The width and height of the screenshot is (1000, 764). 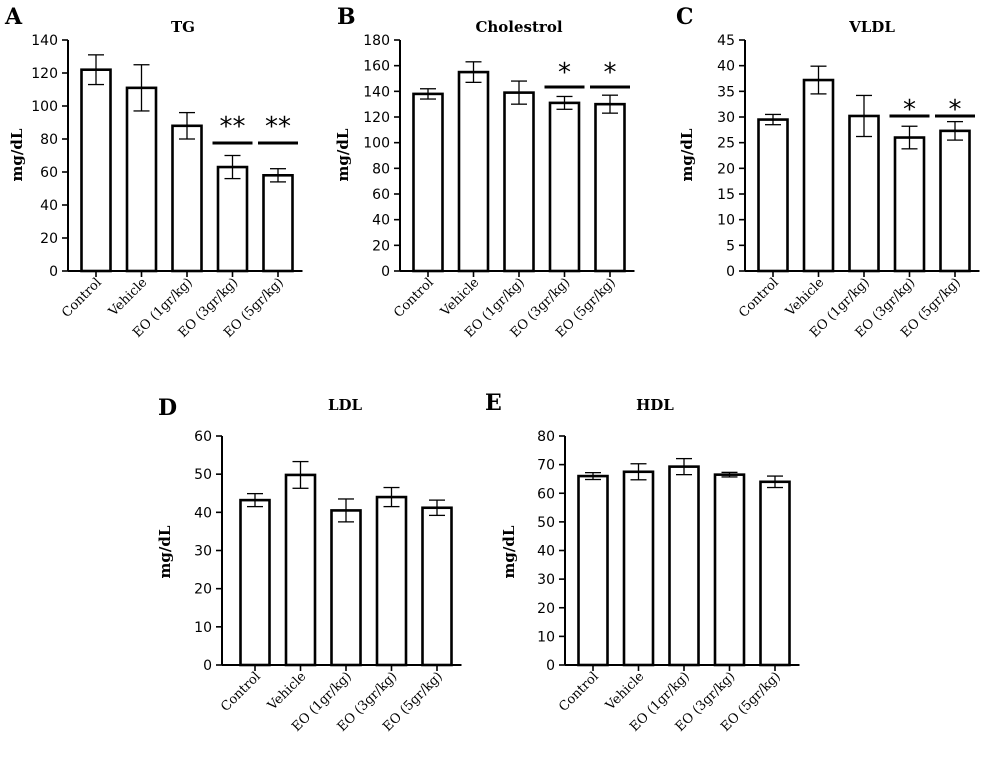 What do you see at coordinates (546, 609) in the screenshot?
I see `panel-e-y-tick-label: 20` at bounding box center [546, 609].